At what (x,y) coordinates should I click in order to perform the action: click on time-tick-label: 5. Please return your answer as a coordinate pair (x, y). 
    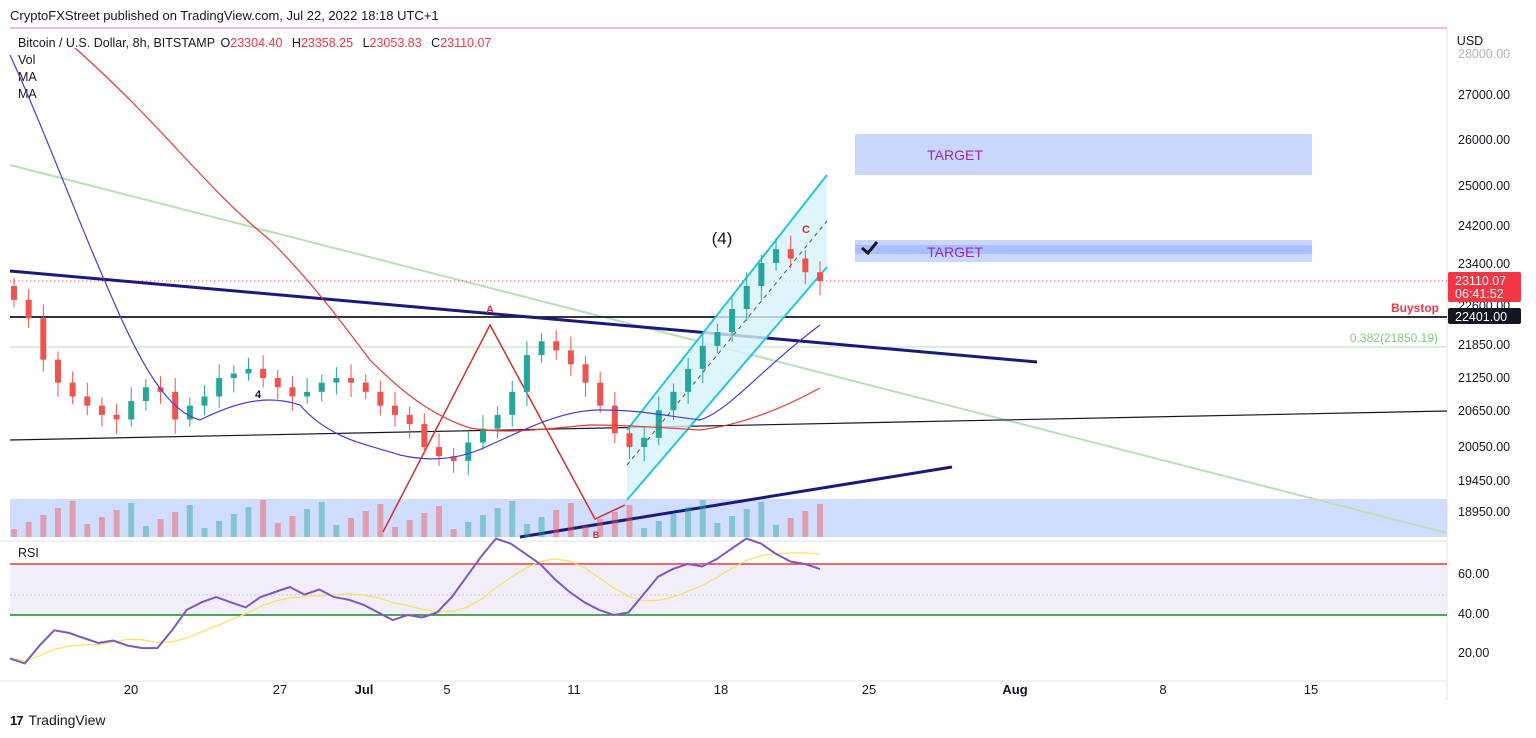
    Looking at the image, I should click on (446, 689).